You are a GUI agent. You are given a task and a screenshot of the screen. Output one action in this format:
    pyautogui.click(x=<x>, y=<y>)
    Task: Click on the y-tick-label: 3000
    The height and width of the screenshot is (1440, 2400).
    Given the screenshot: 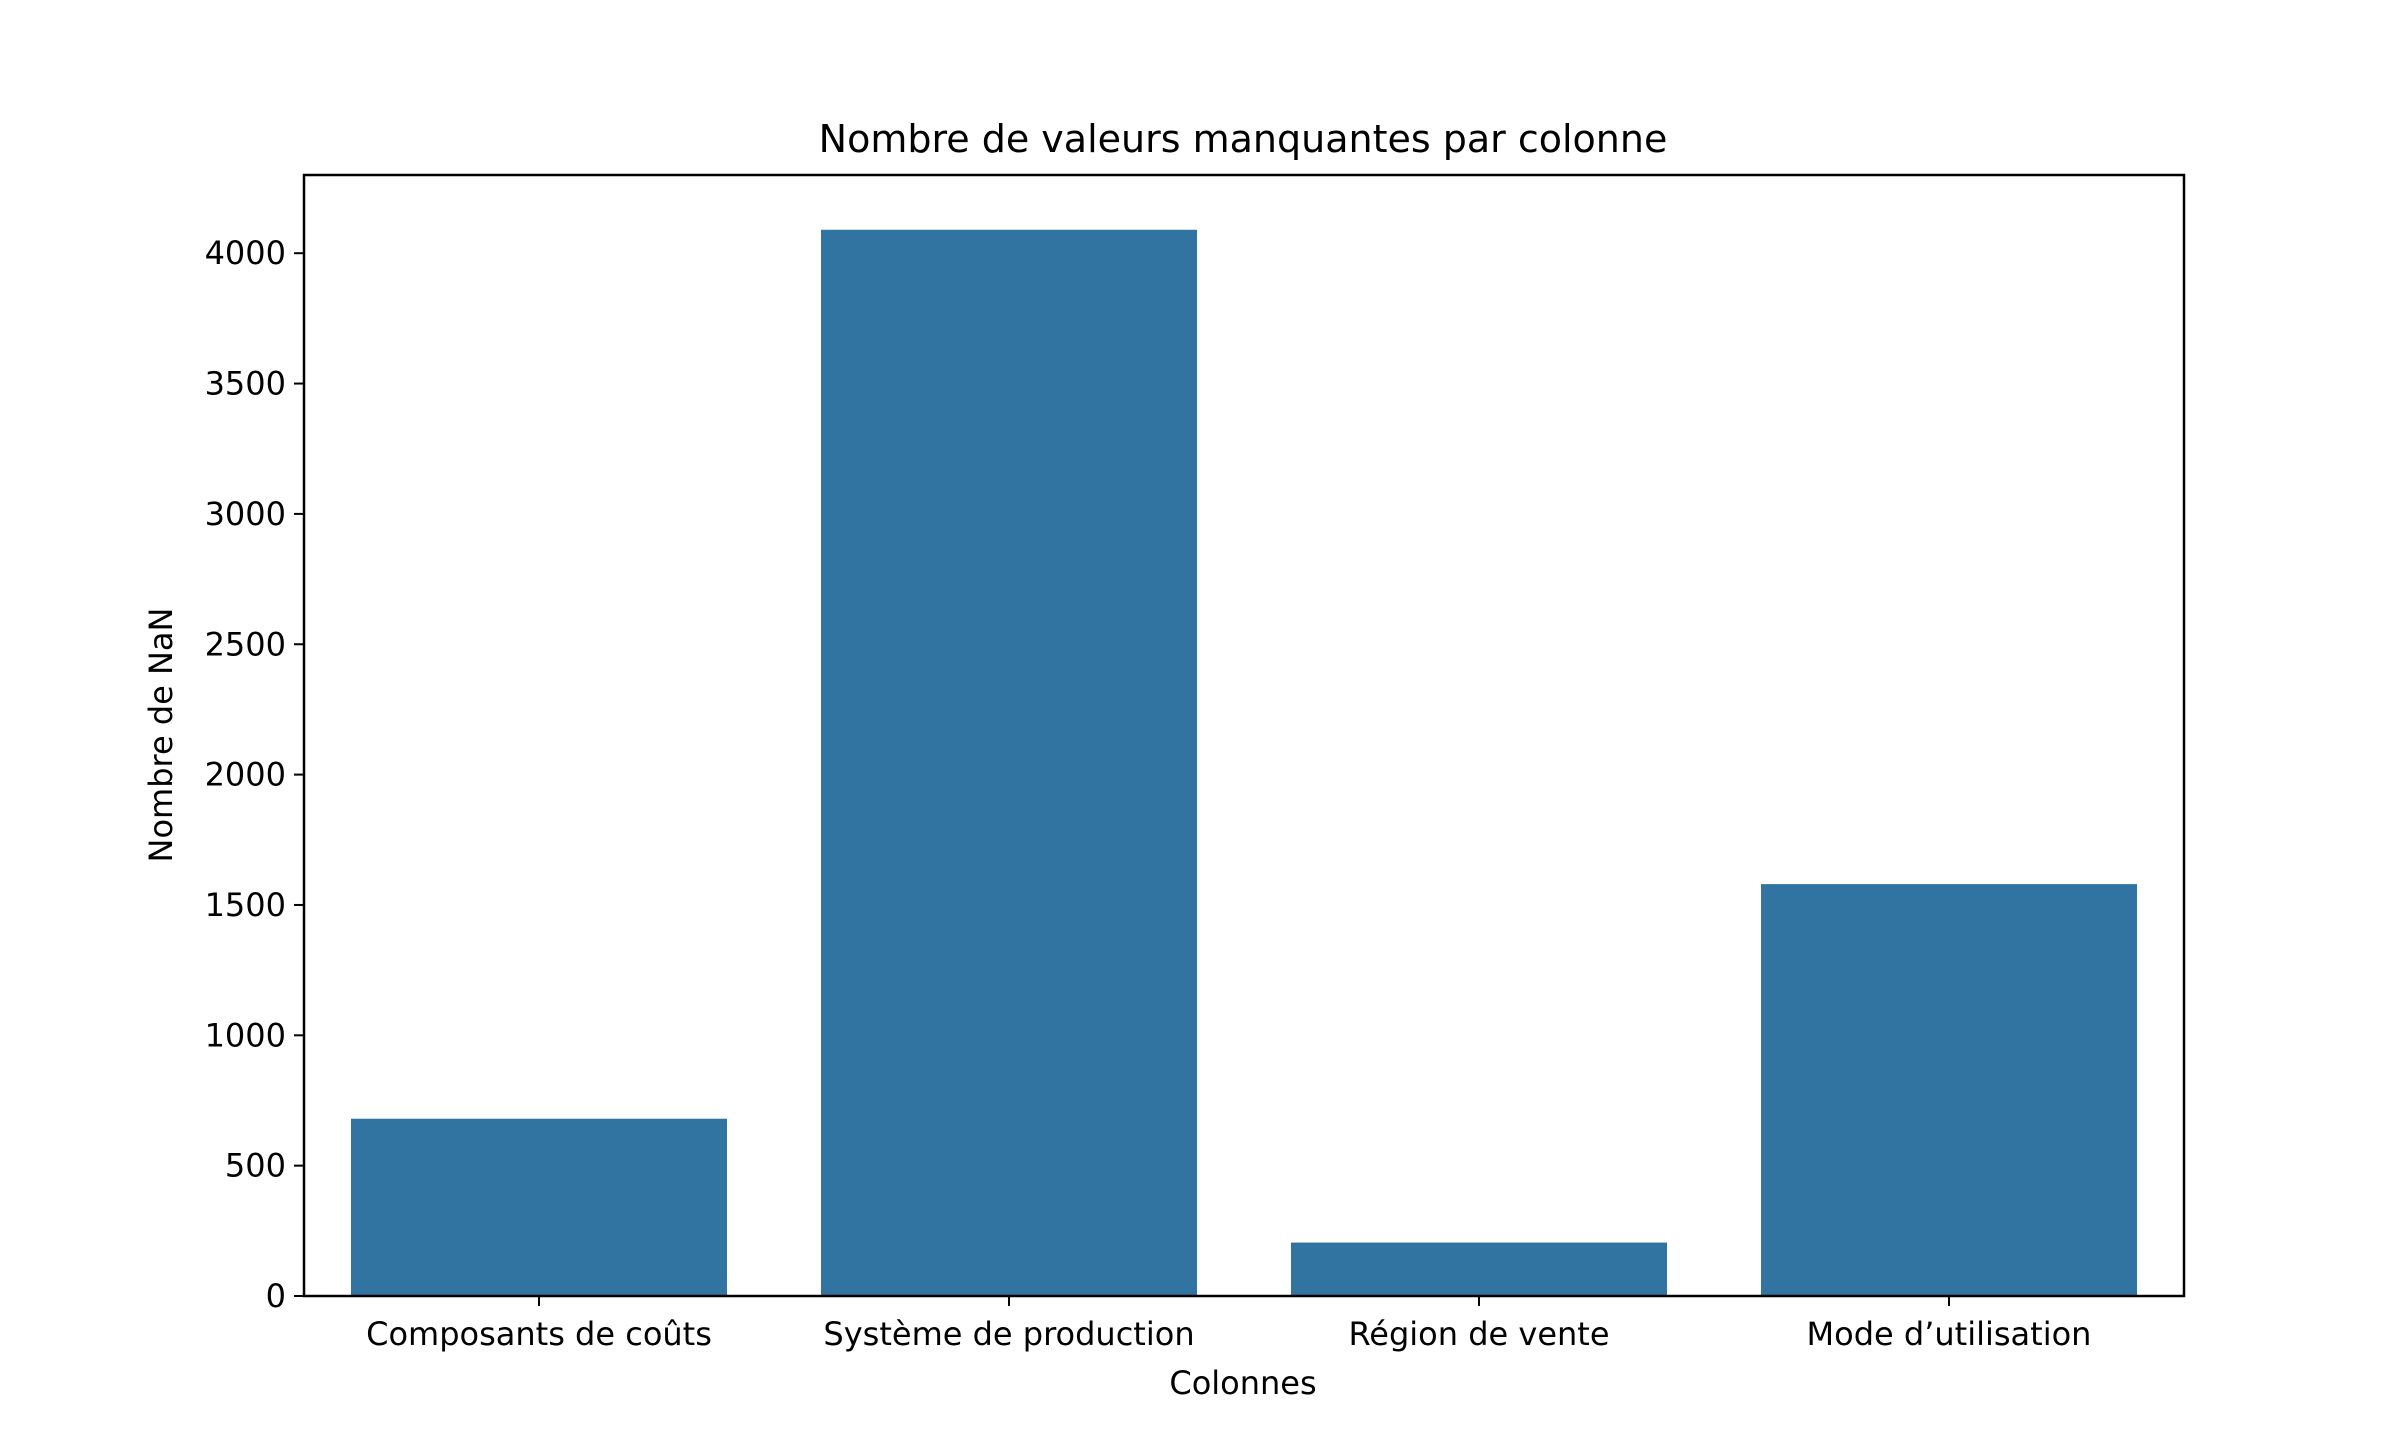 What is the action you would take?
    pyautogui.click(x=245, y=514)
    